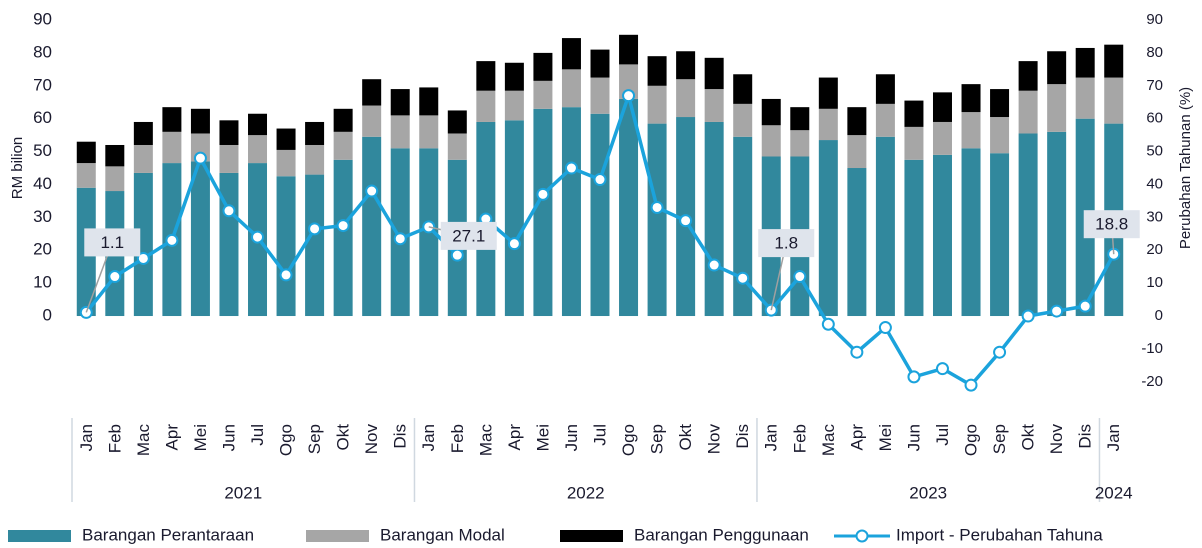 This screenshot has width=1202, height=548. What do you see at coordinates (485, 440) in the screenshot?
I see `x-tick-label: Mac` at bounding box center [485, 440].